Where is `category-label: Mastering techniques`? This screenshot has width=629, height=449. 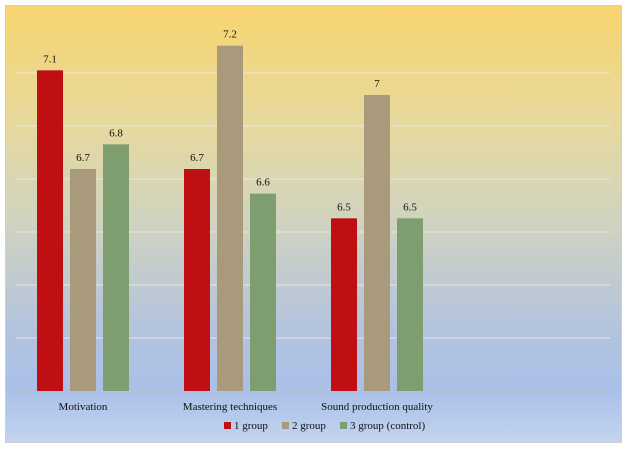 category-label: Mastering techniques is located at coordinates (230, 407).